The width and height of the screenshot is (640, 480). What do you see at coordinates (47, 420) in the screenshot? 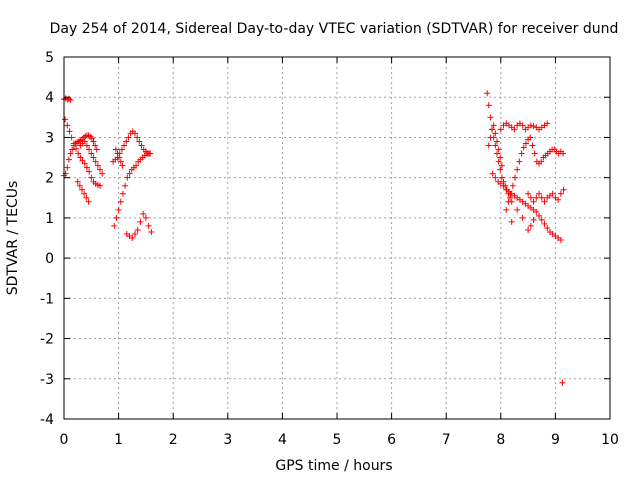
I see `y-tick-label: -4` at bounding box center [47, 420].